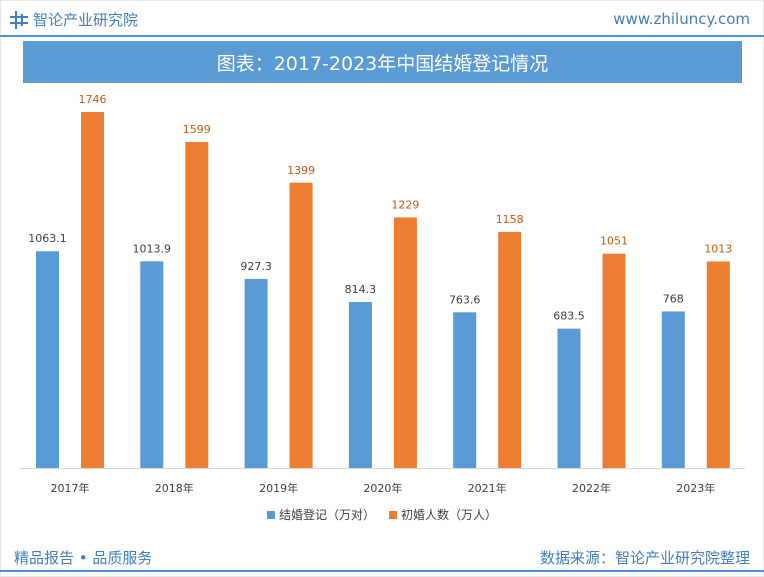  I want to click on data-label-series-1: 763.6, so click(465, 299).